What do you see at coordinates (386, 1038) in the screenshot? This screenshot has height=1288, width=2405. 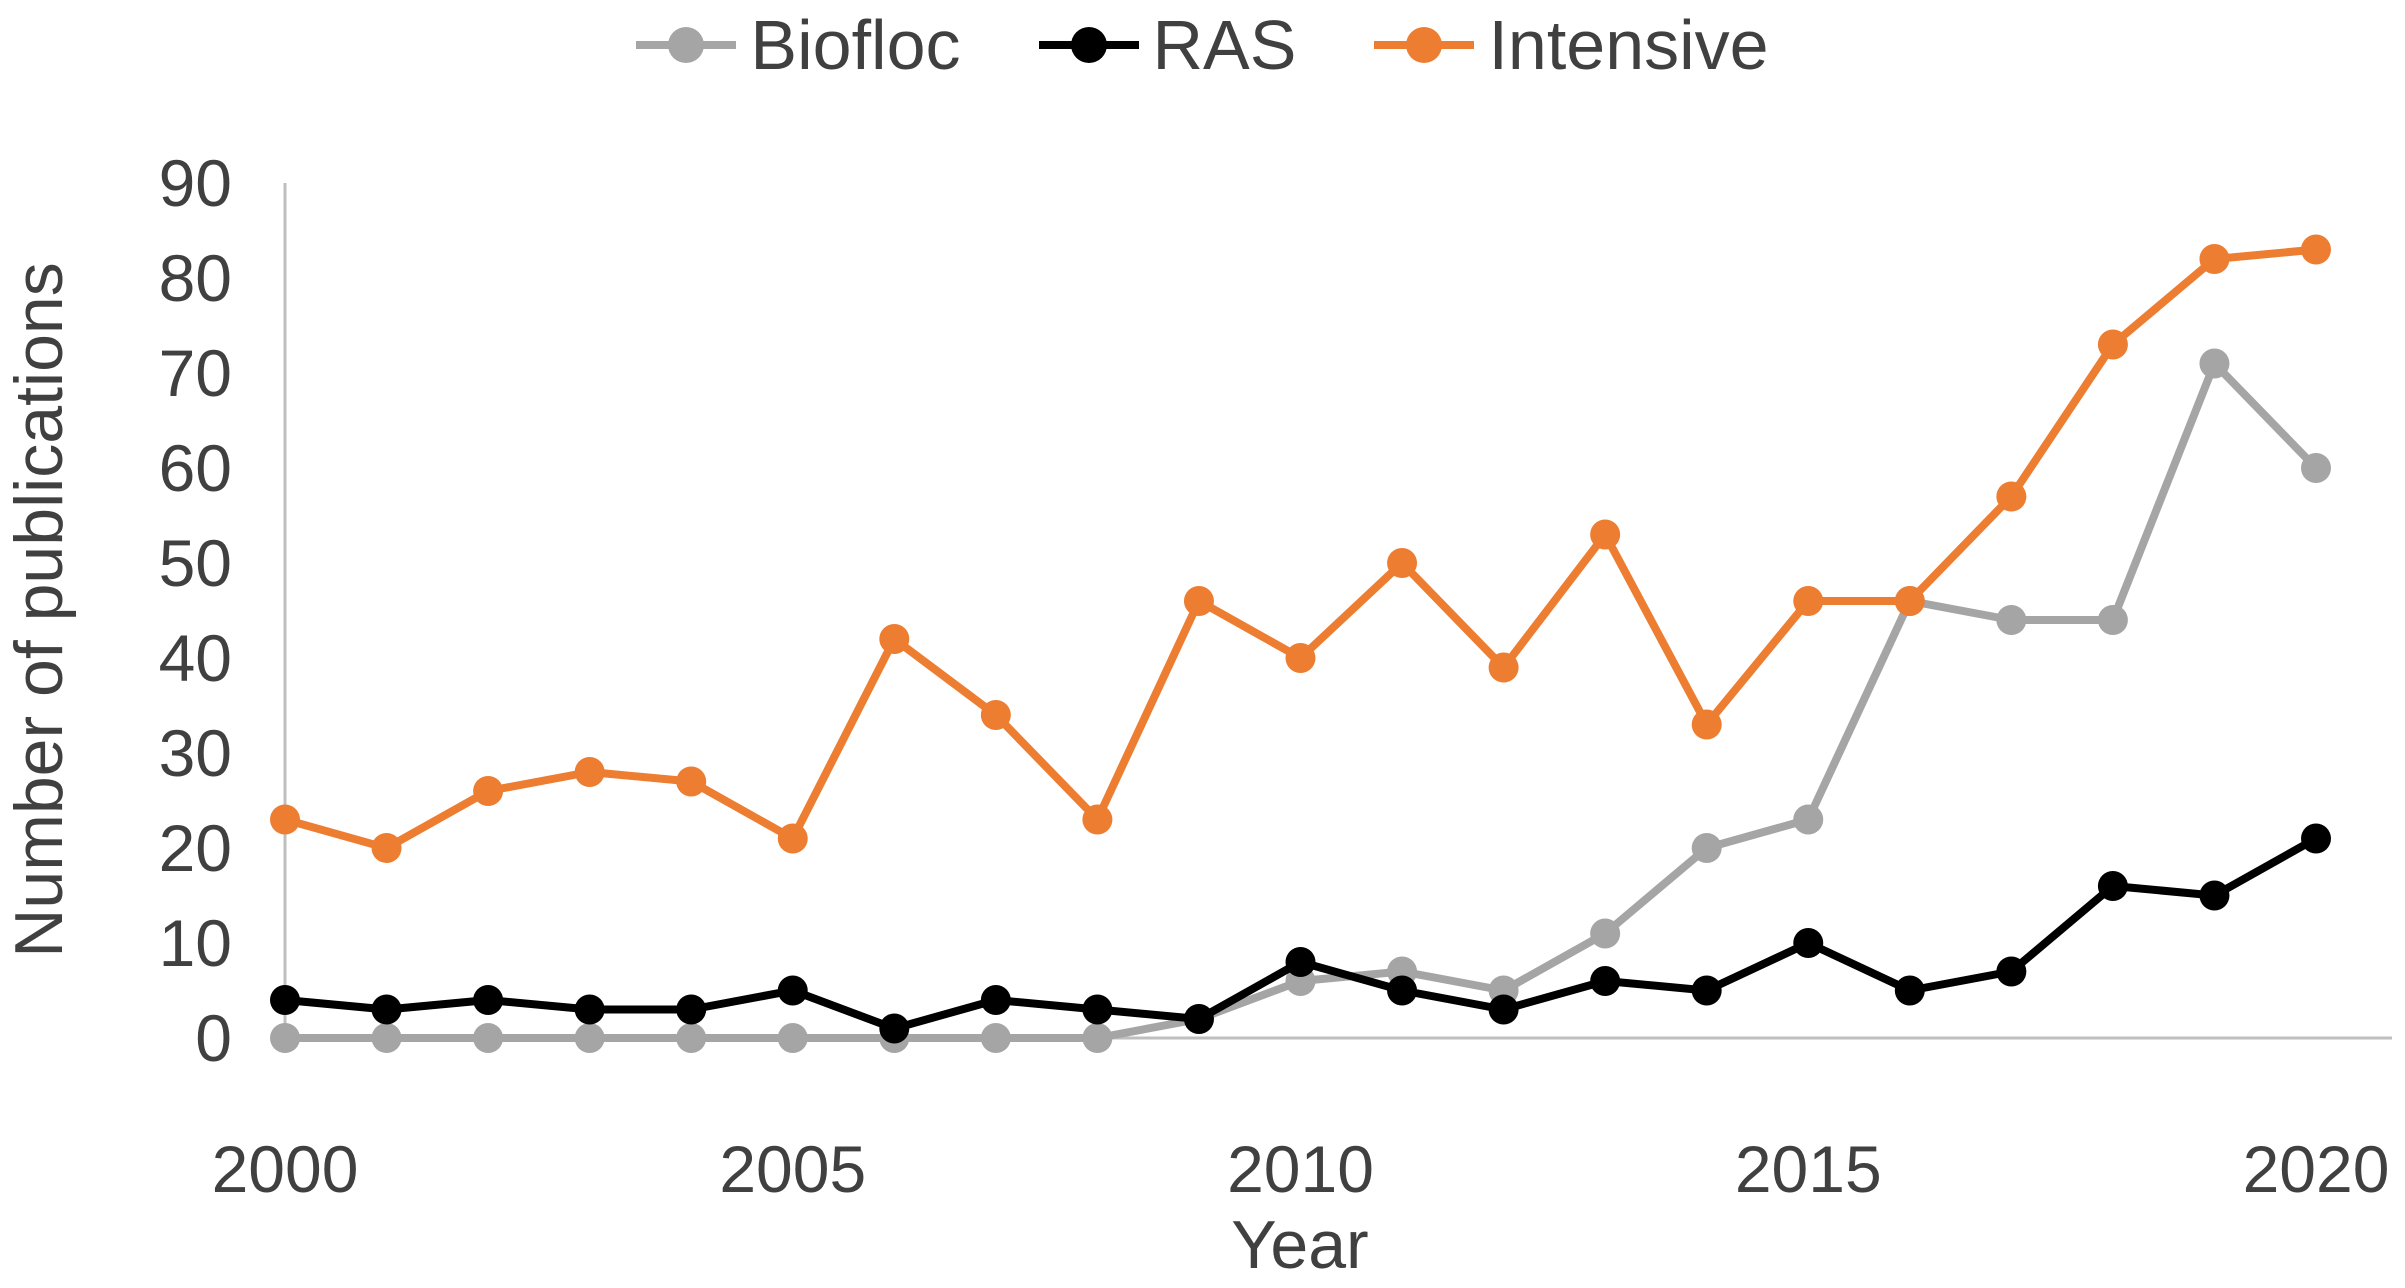 I see `data-point-biofloc-2001` at bounding box center [386, 1038].